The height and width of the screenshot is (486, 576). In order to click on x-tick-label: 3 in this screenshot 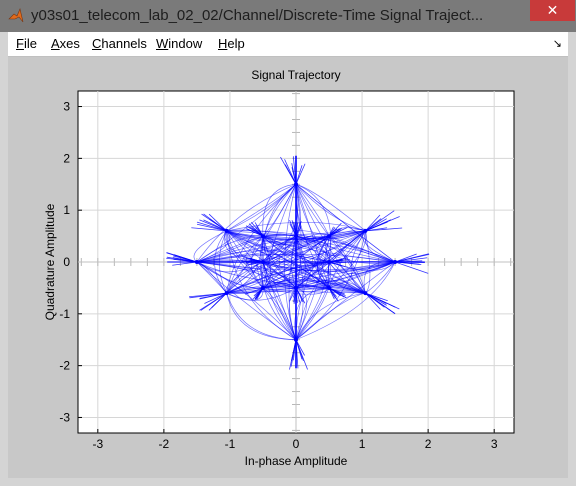, I will do `click(494, 444)`.